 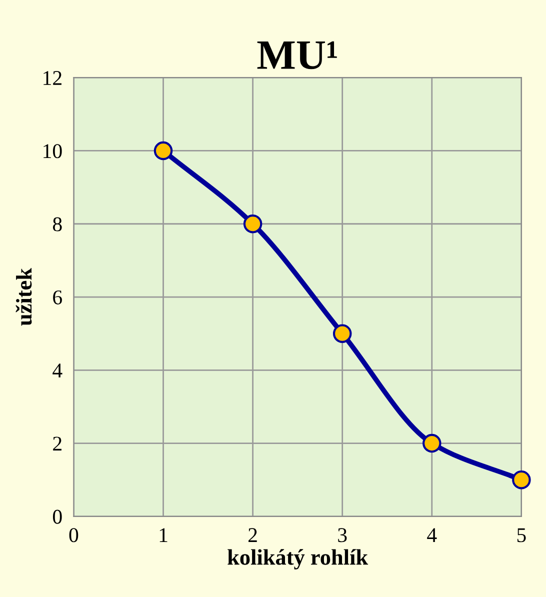 What do you see at coordinates (57, 517) in the screenshot?
I see `y-tick-label: 0` at bounding box center [57, 517].